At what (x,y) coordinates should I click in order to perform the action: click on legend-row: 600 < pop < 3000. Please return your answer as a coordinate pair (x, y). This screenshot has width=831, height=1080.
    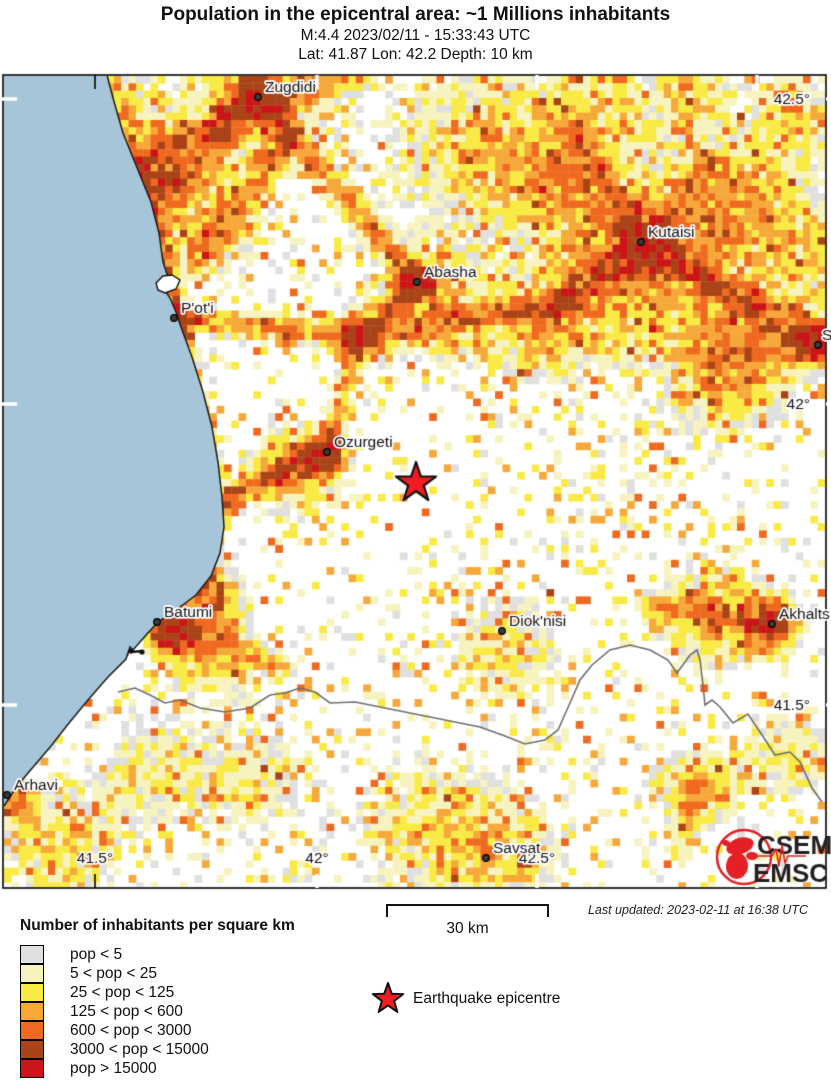
    Looking at the image, I should click on (157, 1030).